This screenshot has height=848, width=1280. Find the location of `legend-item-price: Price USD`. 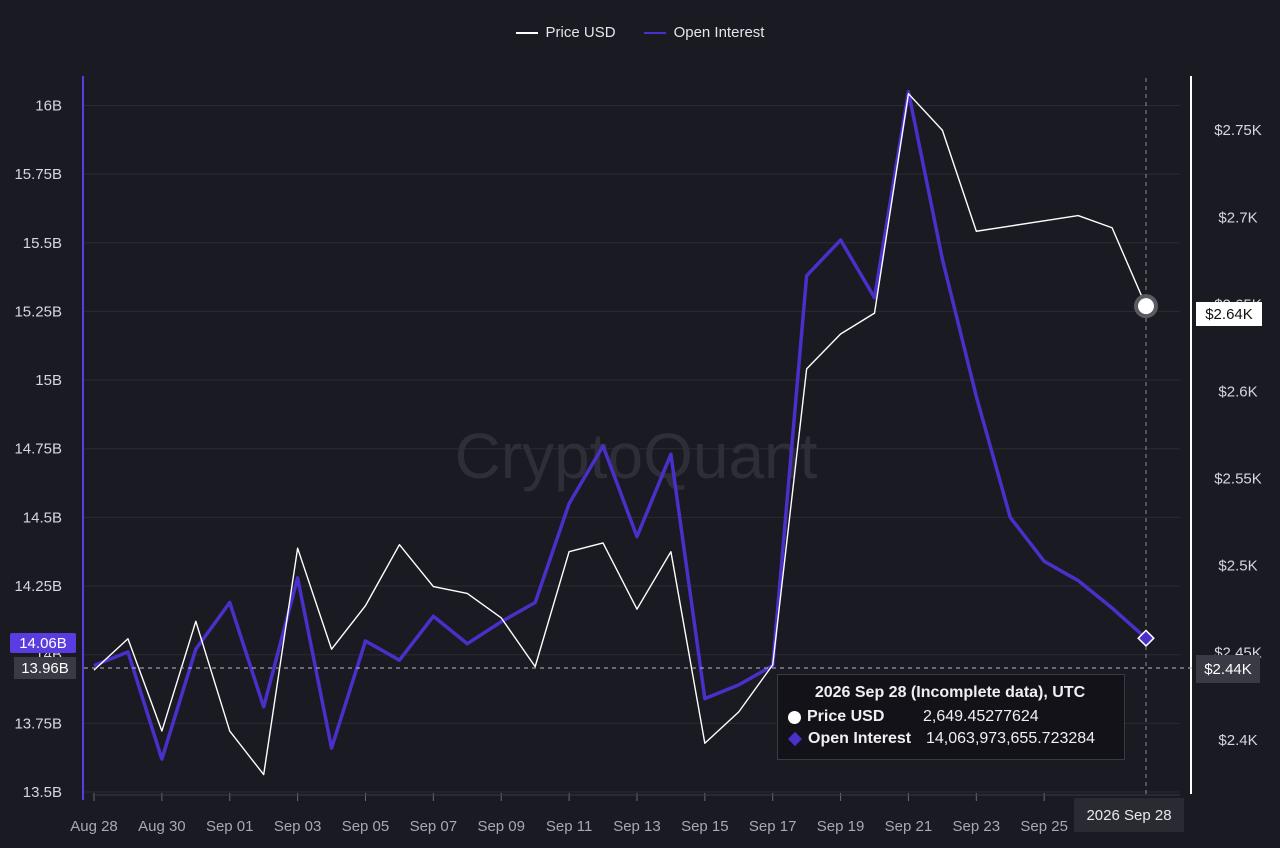

legend-item-price: Price USD is located at coordinates (565, 32).